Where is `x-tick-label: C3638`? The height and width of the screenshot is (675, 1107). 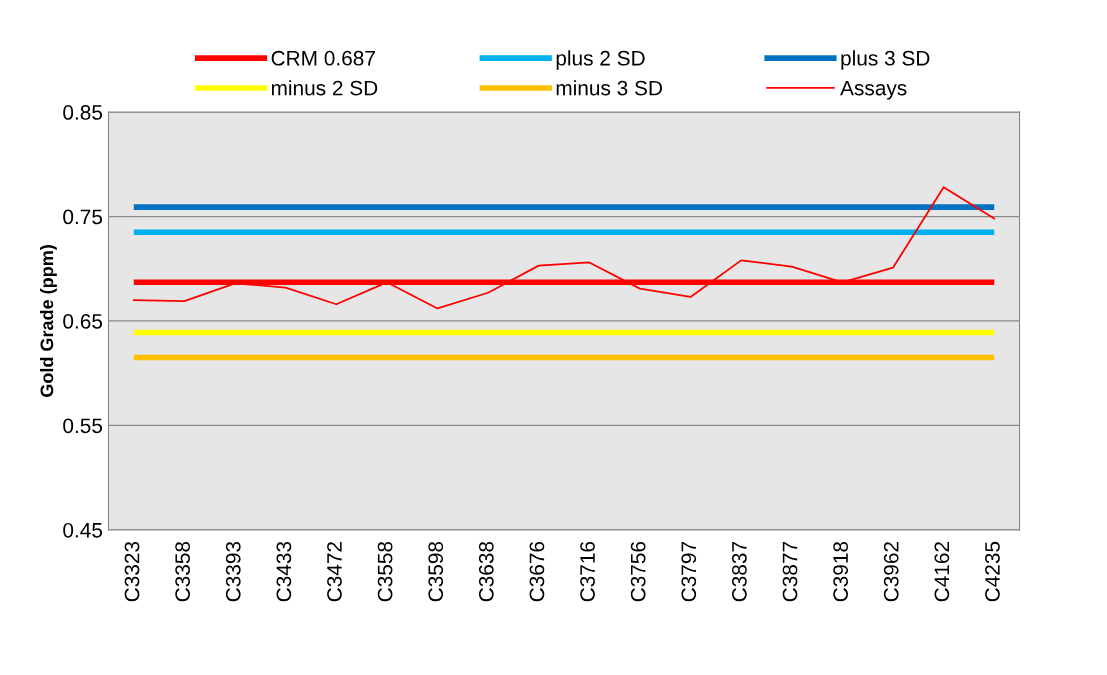 x-tick-label: C3638 is located at coordinates (486, 571).